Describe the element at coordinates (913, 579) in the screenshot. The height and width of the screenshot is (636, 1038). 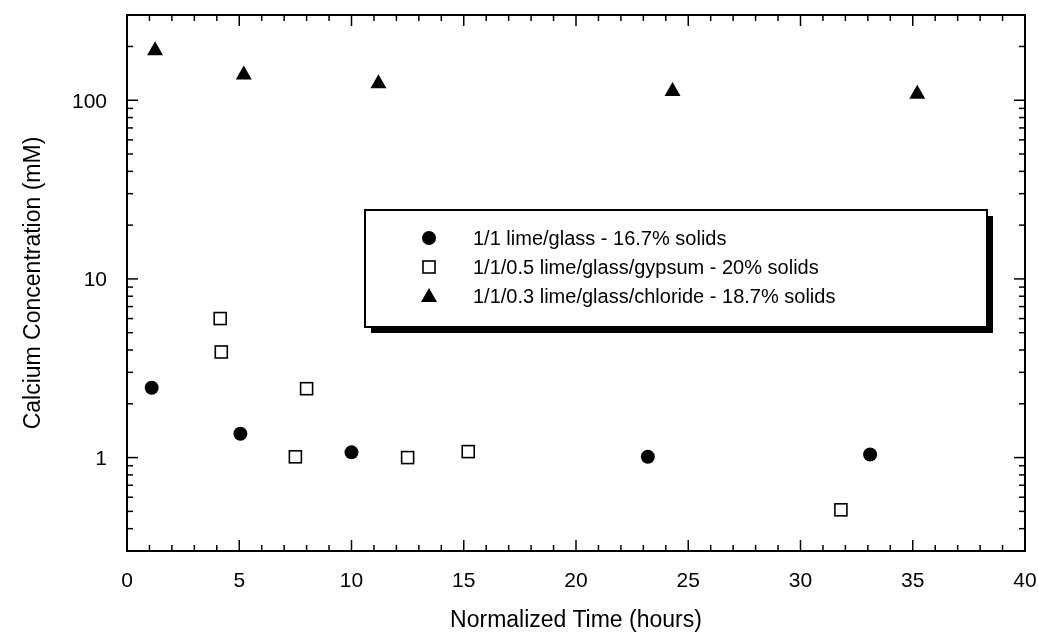
I see `x-tick-label: 35` at that location.